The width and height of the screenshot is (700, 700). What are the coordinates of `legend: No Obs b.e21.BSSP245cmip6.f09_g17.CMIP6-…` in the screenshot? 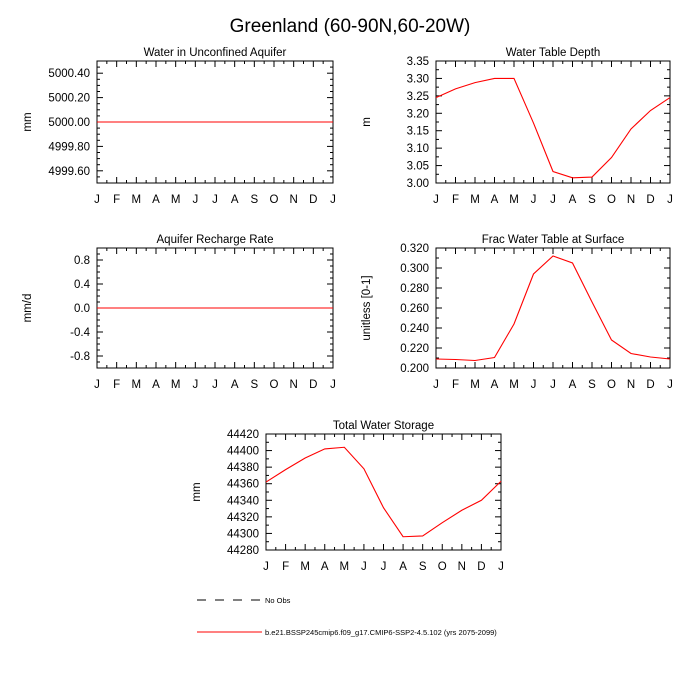 It's located at (347, 616).